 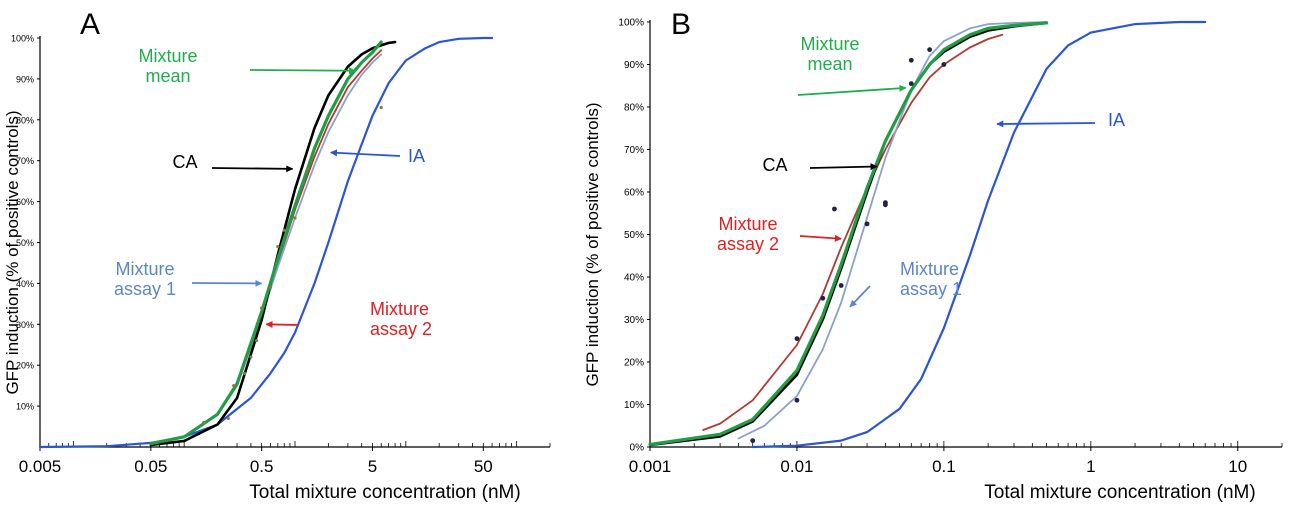 I want to click on panel-label: A, so click(x=90, y=24).